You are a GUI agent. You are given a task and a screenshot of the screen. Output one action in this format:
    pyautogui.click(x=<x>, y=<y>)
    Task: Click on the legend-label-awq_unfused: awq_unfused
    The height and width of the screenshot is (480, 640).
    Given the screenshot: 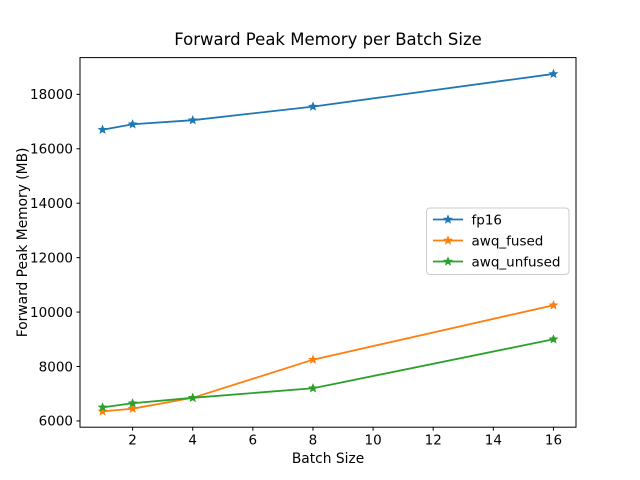 What is the action you would take?
    pyautogui.click(x=516, y=262)
    